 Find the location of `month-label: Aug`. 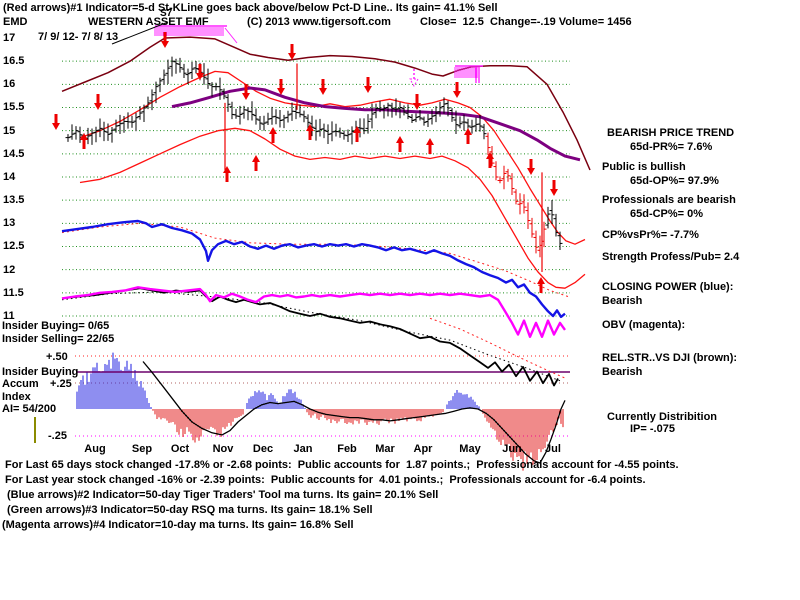

month-label: Aug is located at coordinates (95, 449).